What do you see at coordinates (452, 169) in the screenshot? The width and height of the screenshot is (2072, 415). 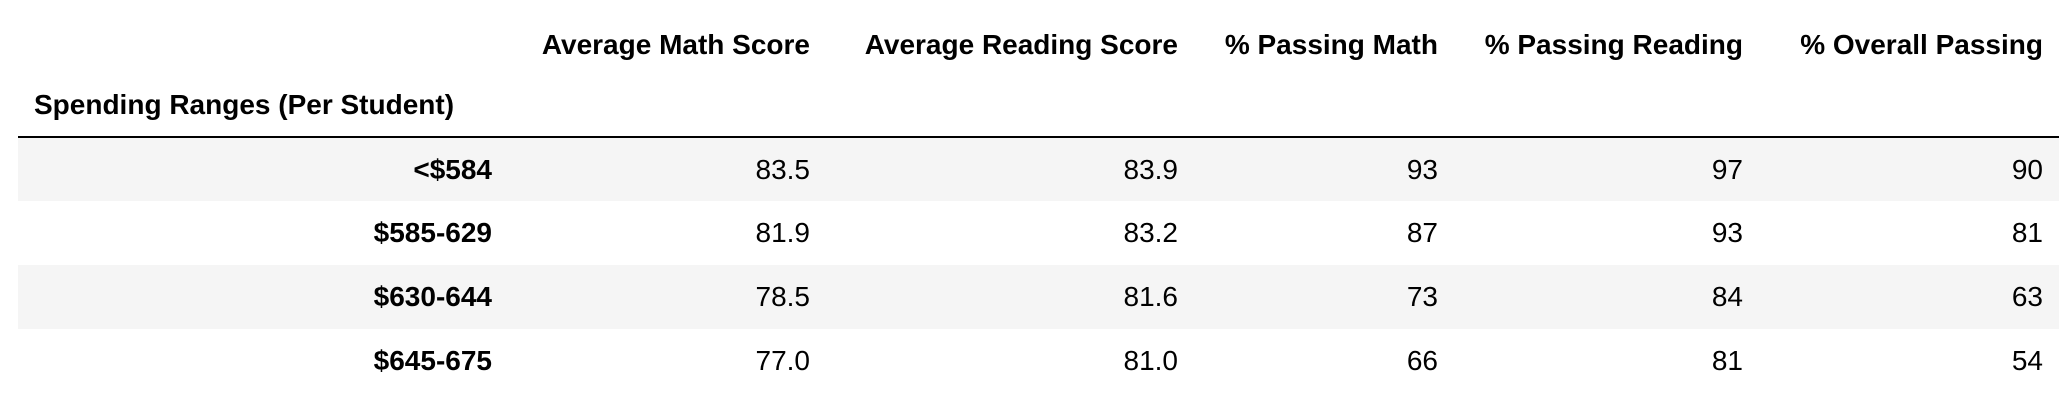 I see `row-label: <$584` at bounding box center [452, 169].